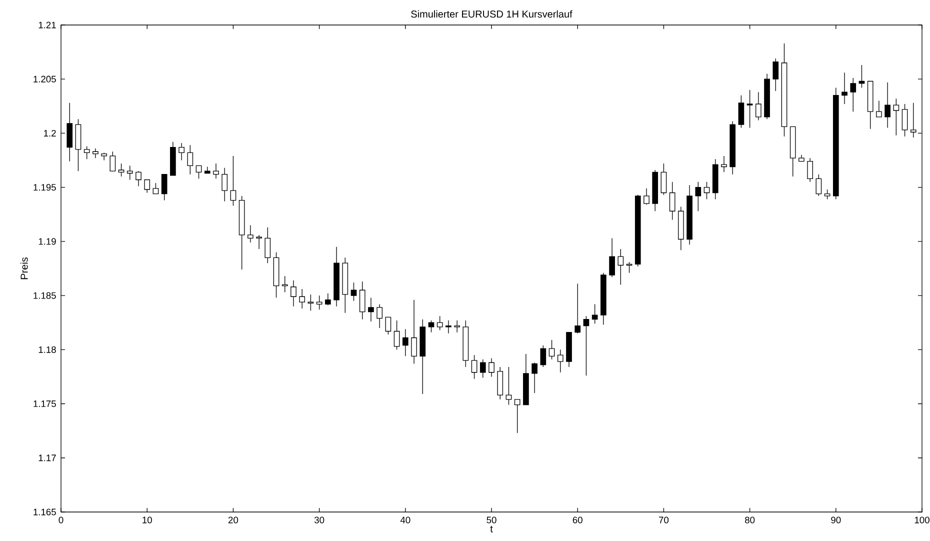  I want to click on x-tick-label: 90, so click(836, 520).